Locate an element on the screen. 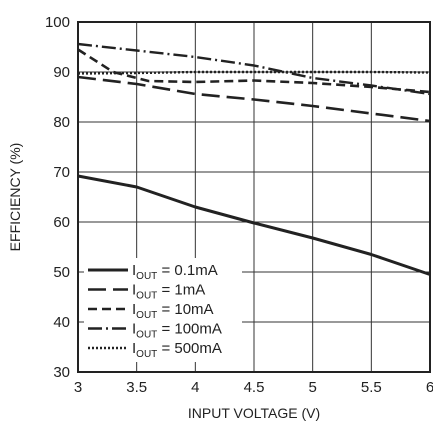 The height and width of the screenshot is (426, 433). x-axis-title: INPUT VOLTAGE (V) is located at coordinates (254, 413).